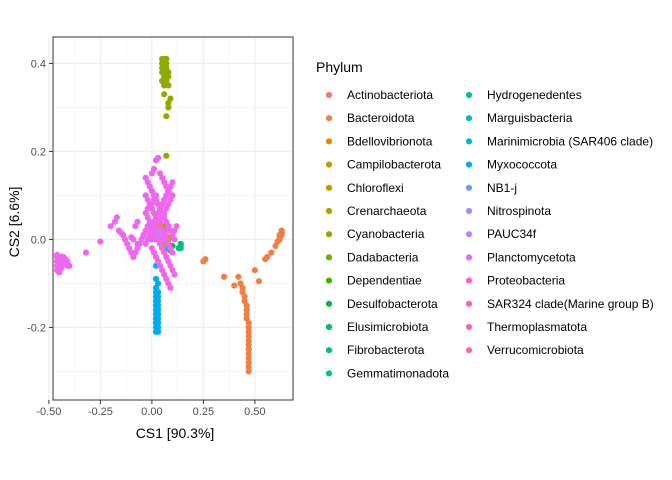 The image size is (672, 480). I want to click on legend-item: Bacteroidota, so click(370, 118).